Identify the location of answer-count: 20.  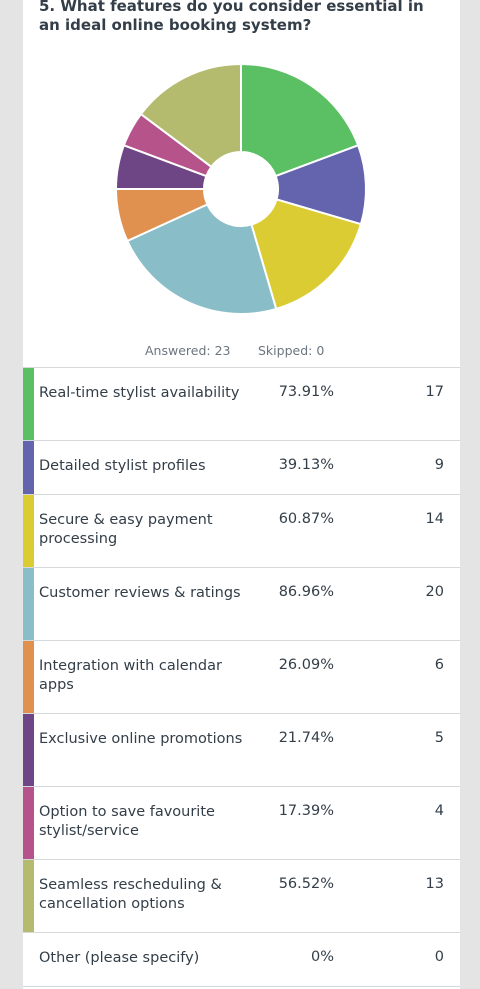
(434, 592).